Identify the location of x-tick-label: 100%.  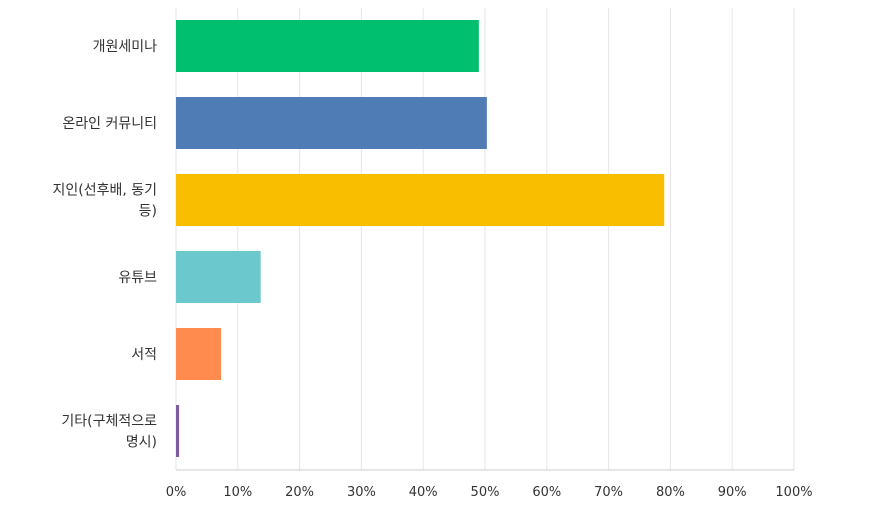
(793, 492).